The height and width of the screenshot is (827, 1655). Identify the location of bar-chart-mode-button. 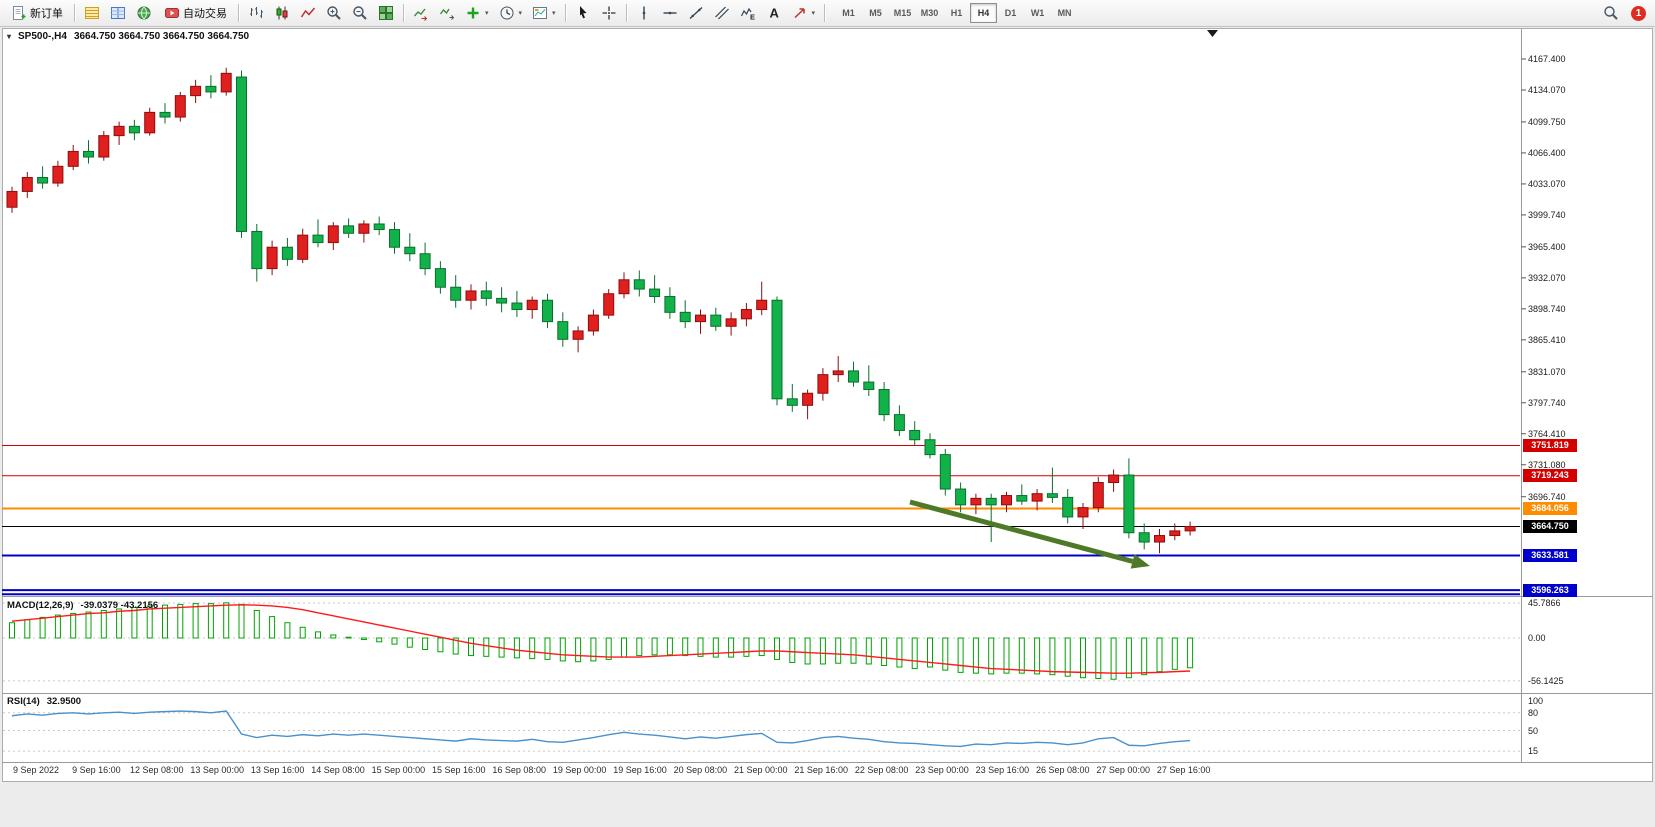
(256, 13).